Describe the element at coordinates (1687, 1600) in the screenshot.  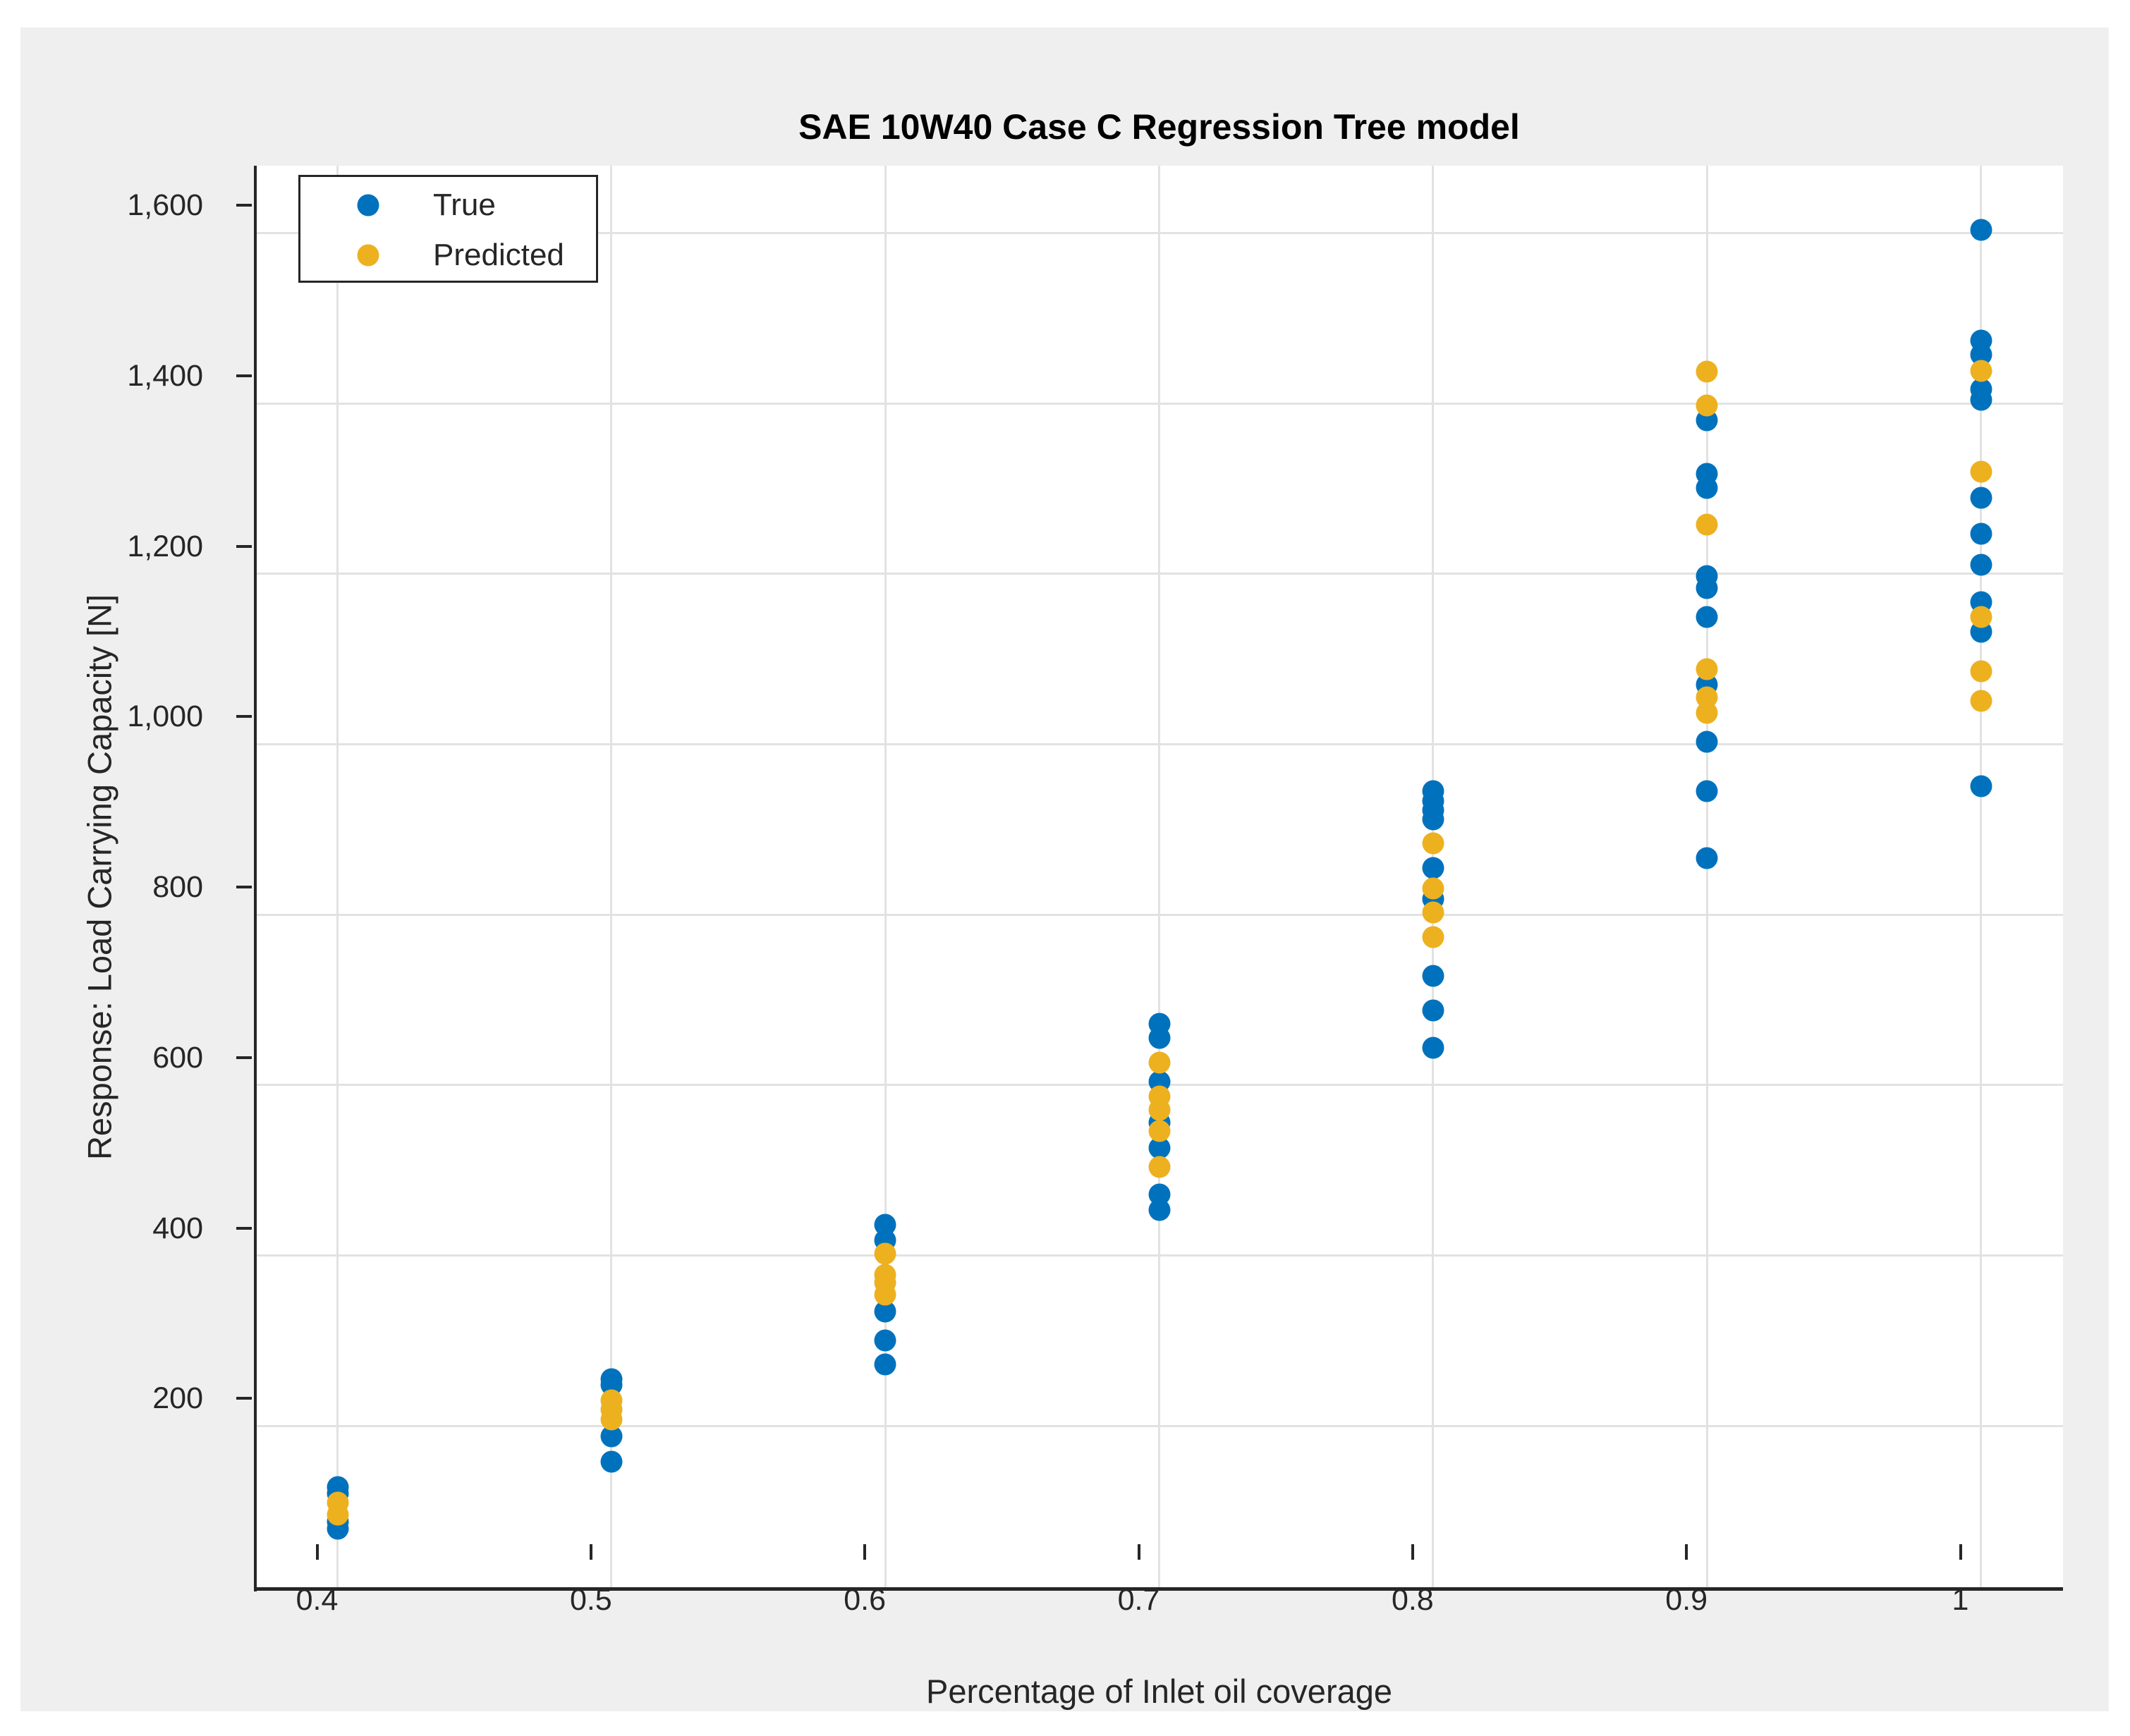
I see `x-tick-label-0.9: 0.9` at that location.